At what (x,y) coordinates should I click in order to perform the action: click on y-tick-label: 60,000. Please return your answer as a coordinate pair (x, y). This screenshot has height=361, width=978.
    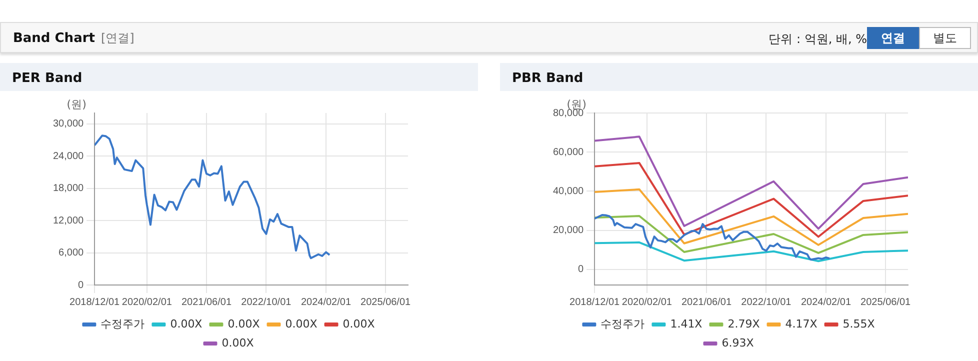
    Looking at the image, I should click on (568, 152).